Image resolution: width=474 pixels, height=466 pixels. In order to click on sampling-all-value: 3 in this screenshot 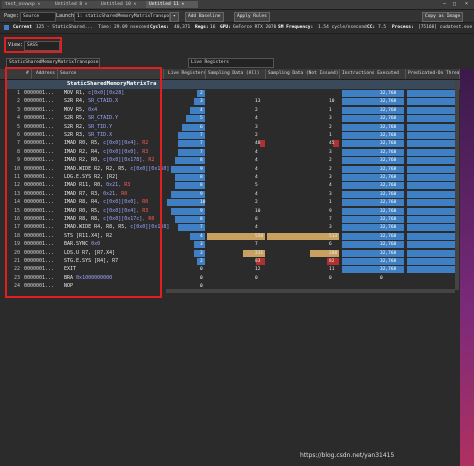, I will do `click(256, 127)`.